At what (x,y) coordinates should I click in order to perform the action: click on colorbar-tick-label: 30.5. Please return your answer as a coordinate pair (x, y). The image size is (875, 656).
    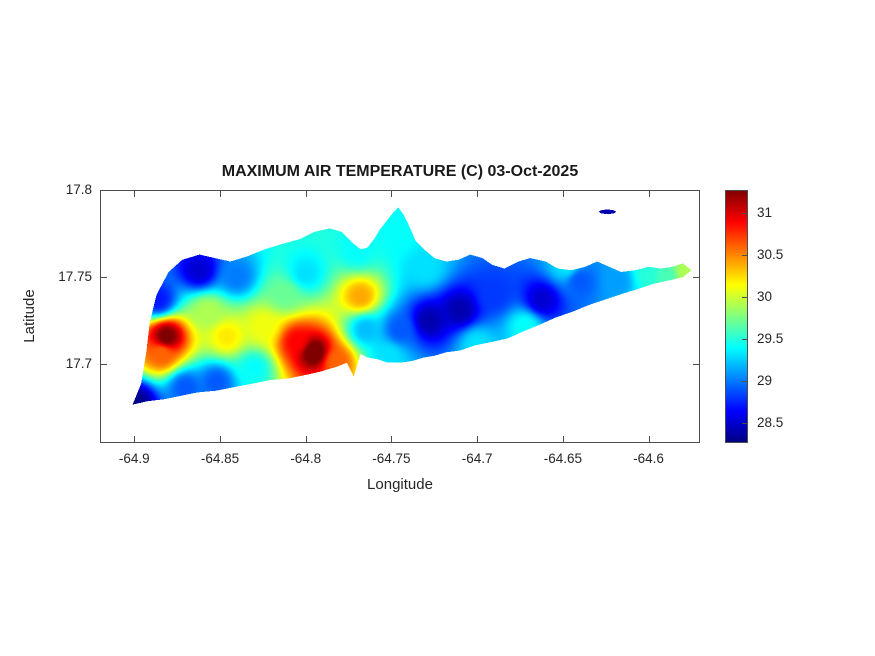
    Looking at the image, I should click on (770, 254).